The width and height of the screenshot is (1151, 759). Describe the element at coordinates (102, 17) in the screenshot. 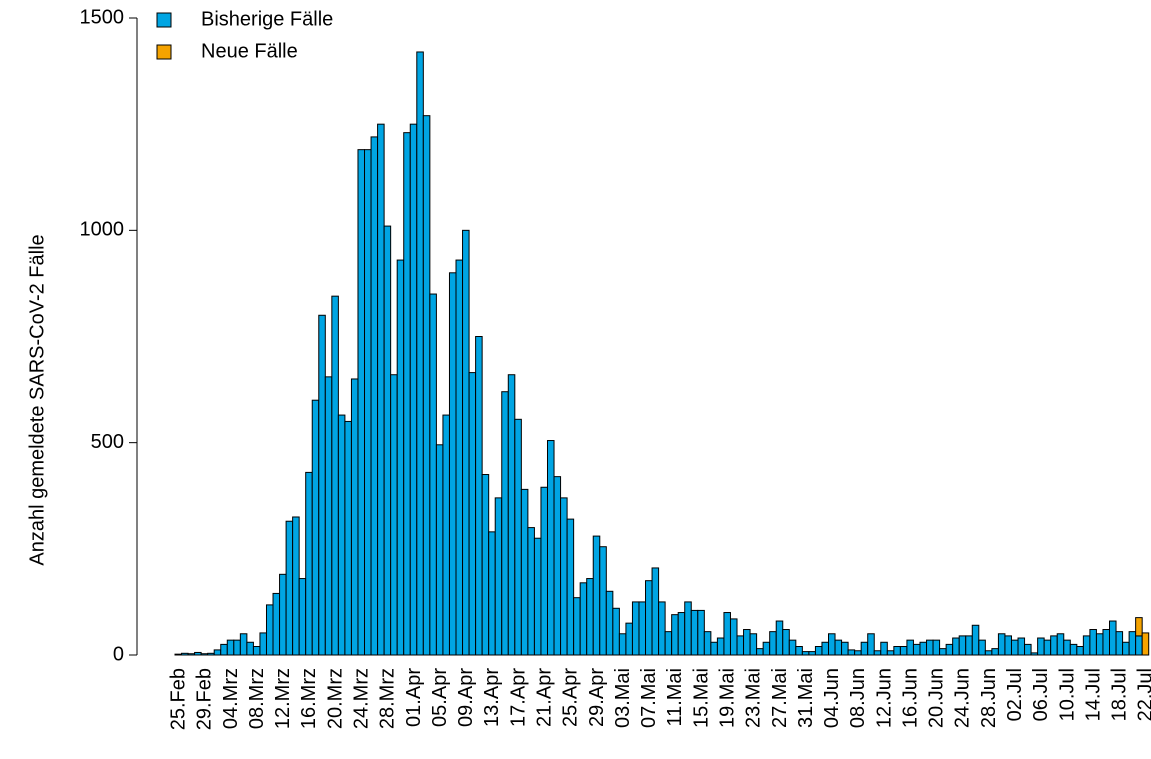

I see `y-tick-label: 1500` at that location.